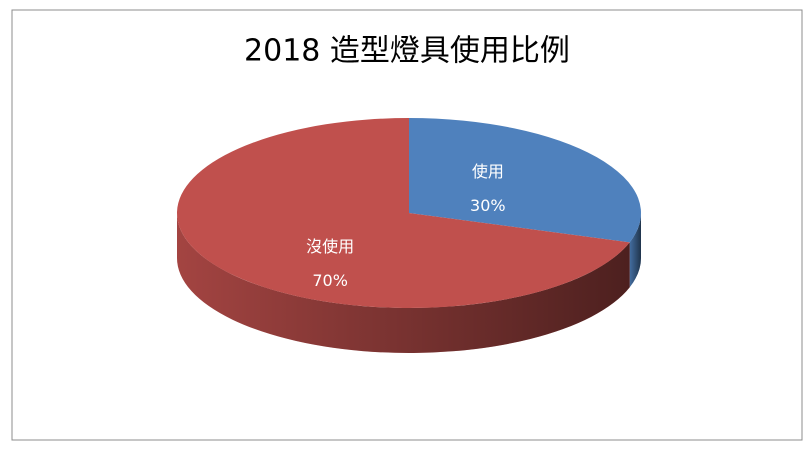 The image size is (811, 452). I want to click on slice, so click(525, 180).